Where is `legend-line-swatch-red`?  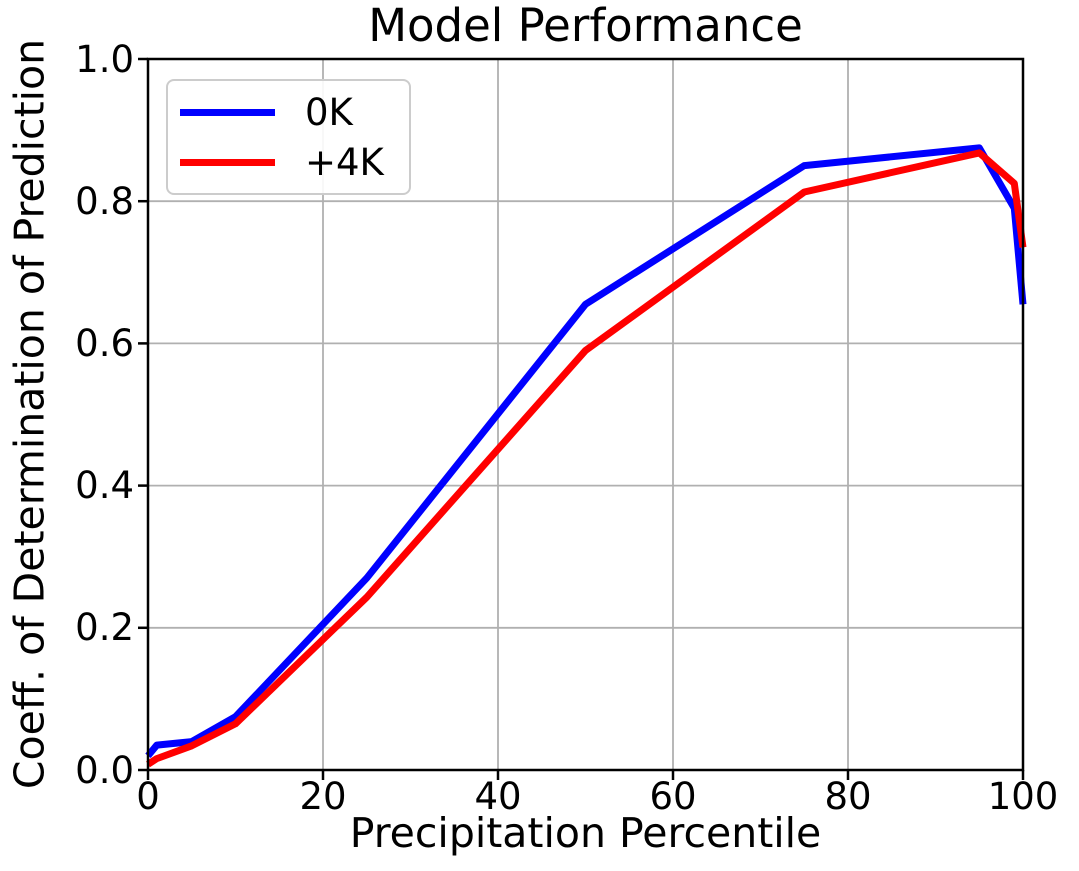
legend-line-swatch-red is located at coordinates (227, 162).